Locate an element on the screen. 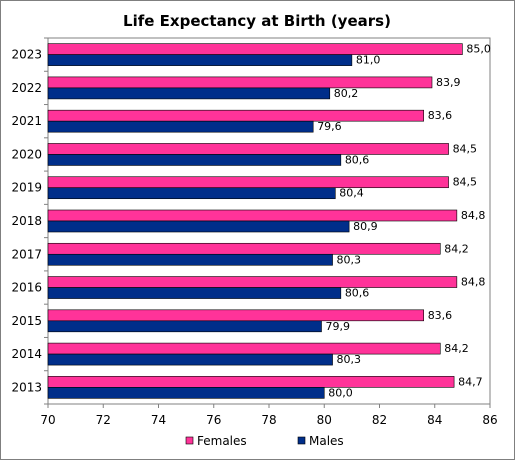  male-data-label: 80,4 is located at coordinates (351, 193).